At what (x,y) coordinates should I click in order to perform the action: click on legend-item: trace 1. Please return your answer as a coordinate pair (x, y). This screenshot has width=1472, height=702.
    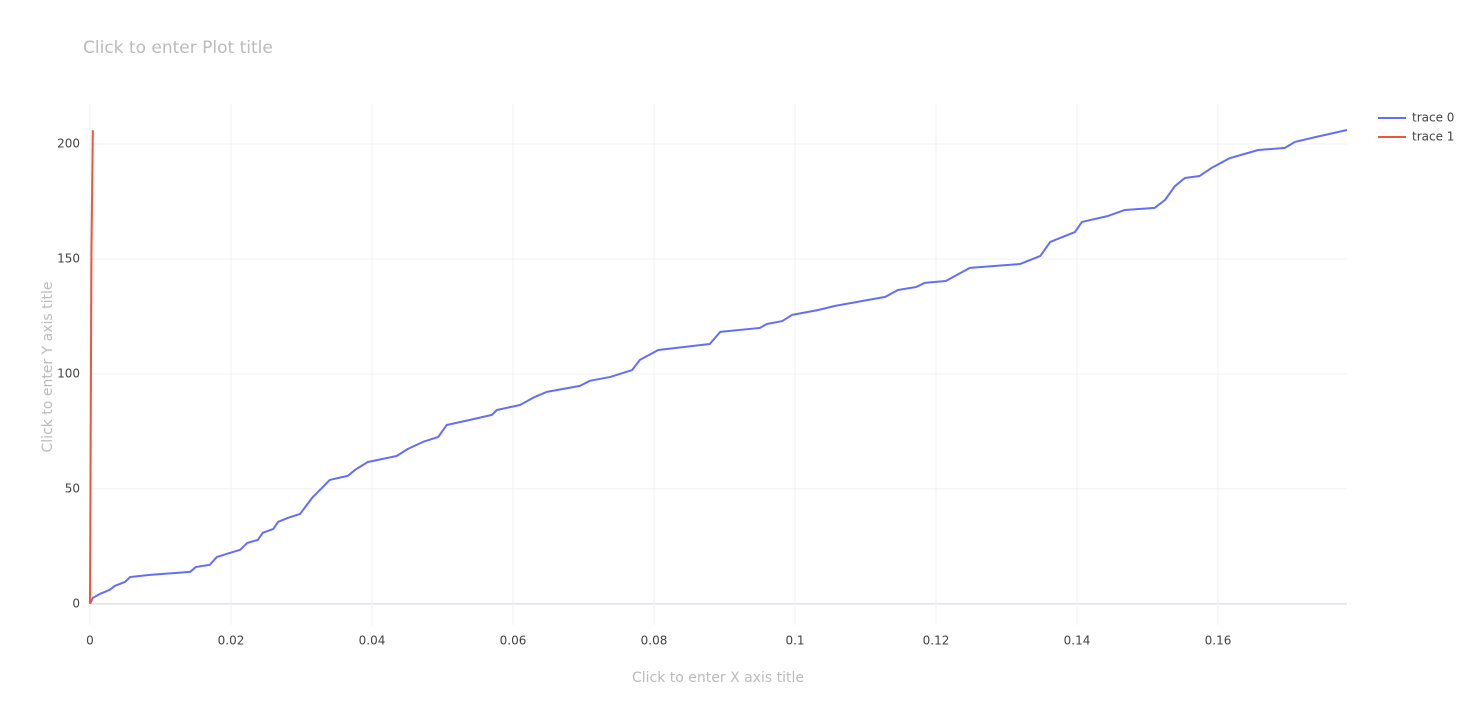
    Looking at the image, I should click on (1416, 137).